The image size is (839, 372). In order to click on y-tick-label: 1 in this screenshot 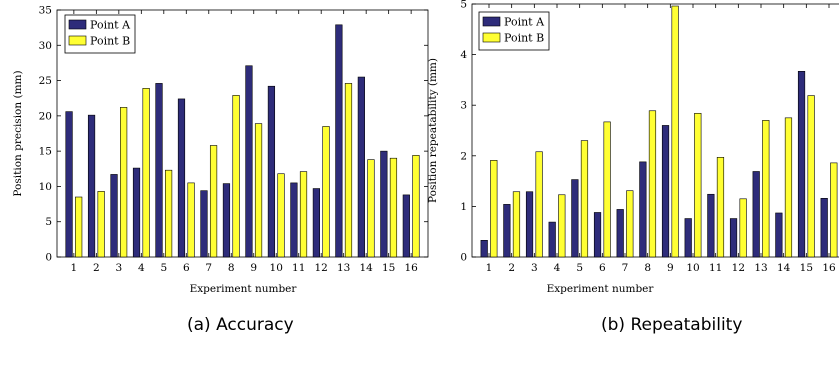, I will do `click(463, 207)`.